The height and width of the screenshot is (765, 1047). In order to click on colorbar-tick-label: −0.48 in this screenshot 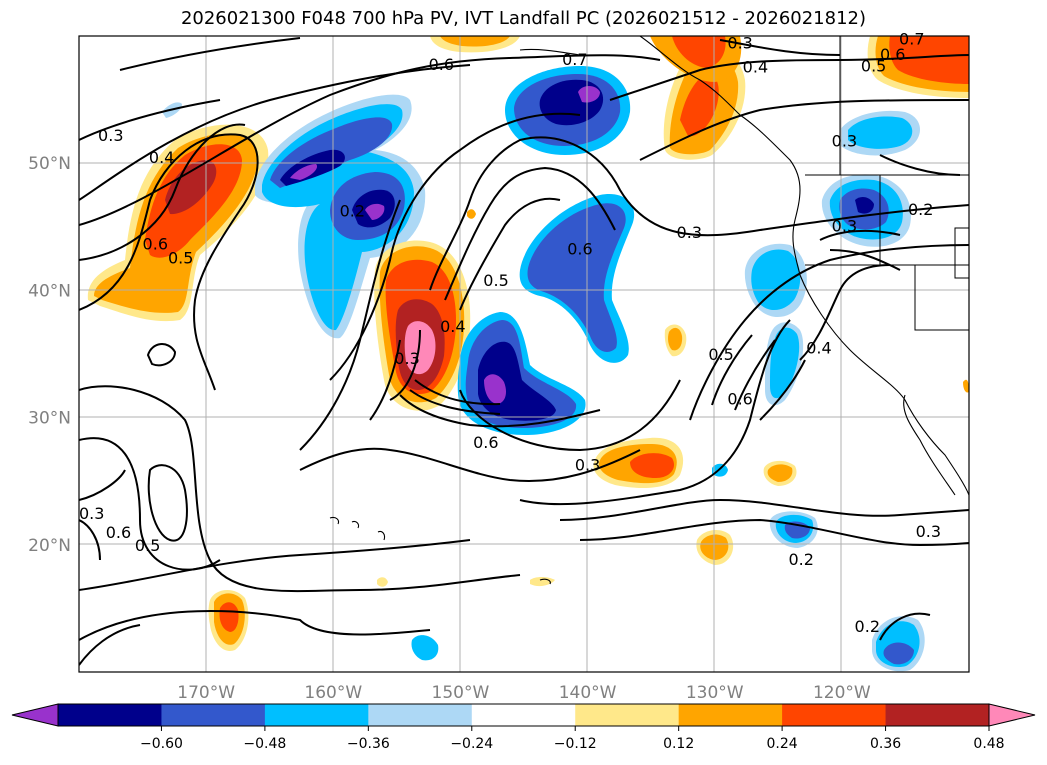, I will do `click(264, 744)`.